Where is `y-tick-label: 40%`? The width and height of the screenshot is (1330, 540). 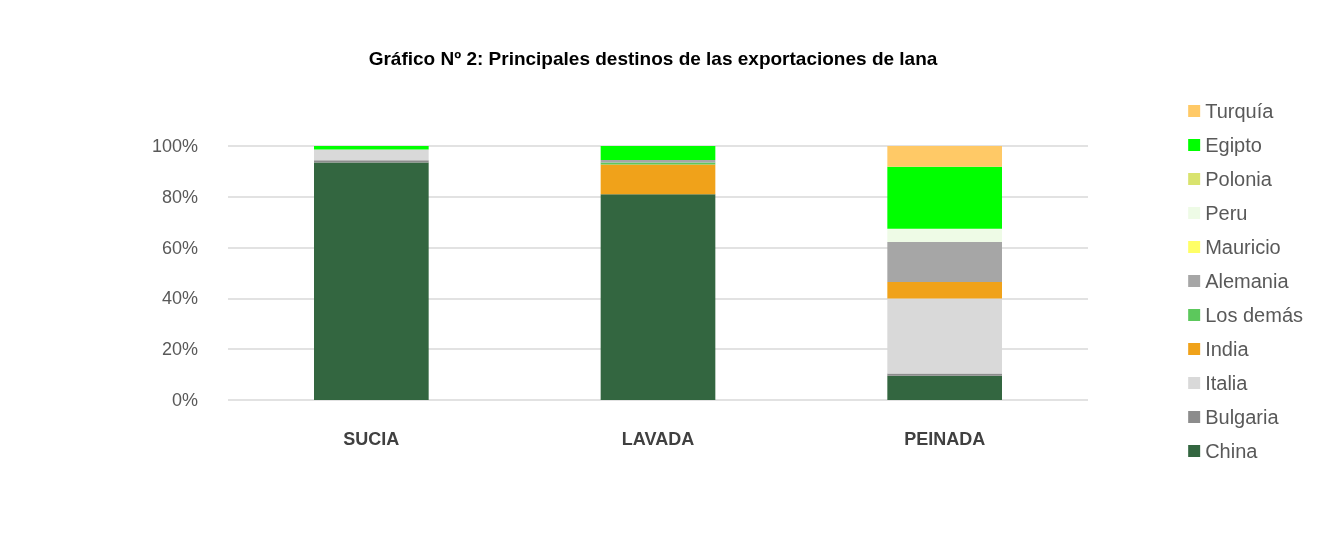
y-tick-label: 40% is located at coordinates (179, 298).